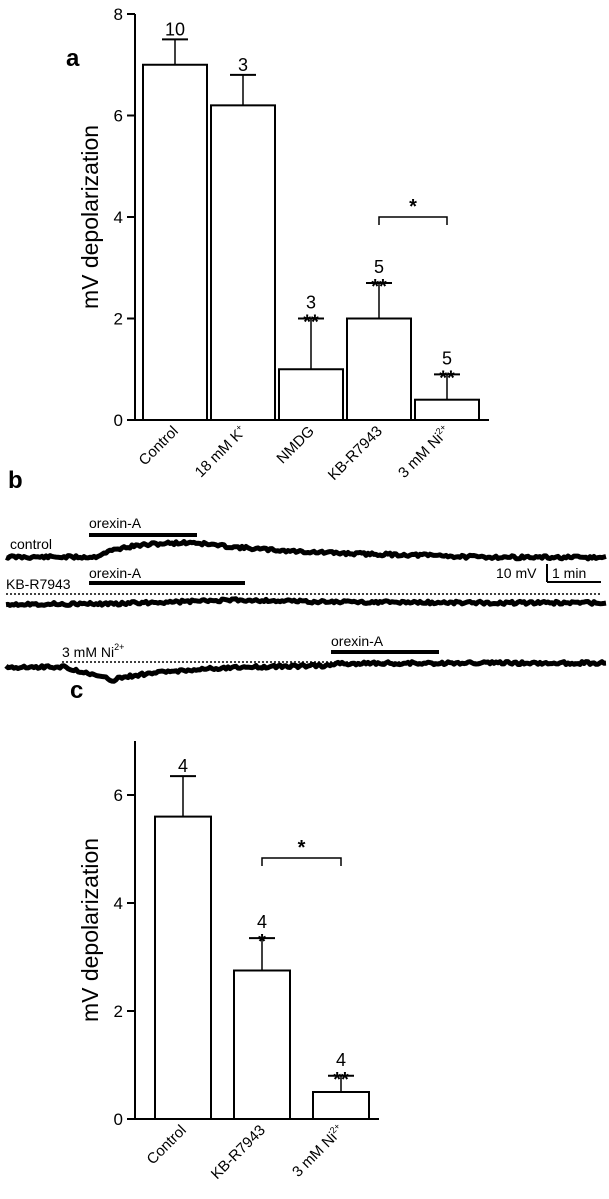 The width and height of the screenshot is (609, 1199). Describe the element at coordinates (15, 480) in the screenshot. I see `panel-label-b: b` at that location.